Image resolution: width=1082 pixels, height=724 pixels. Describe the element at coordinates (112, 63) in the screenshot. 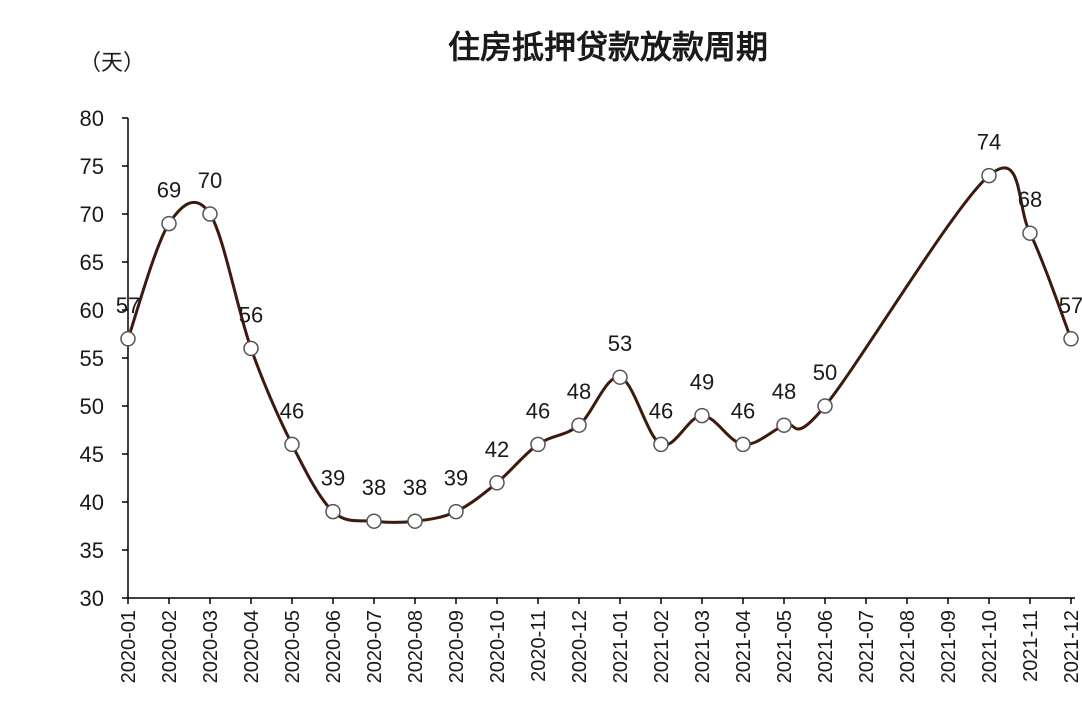

I see `y-axis-unit-label: （天）` at that location.